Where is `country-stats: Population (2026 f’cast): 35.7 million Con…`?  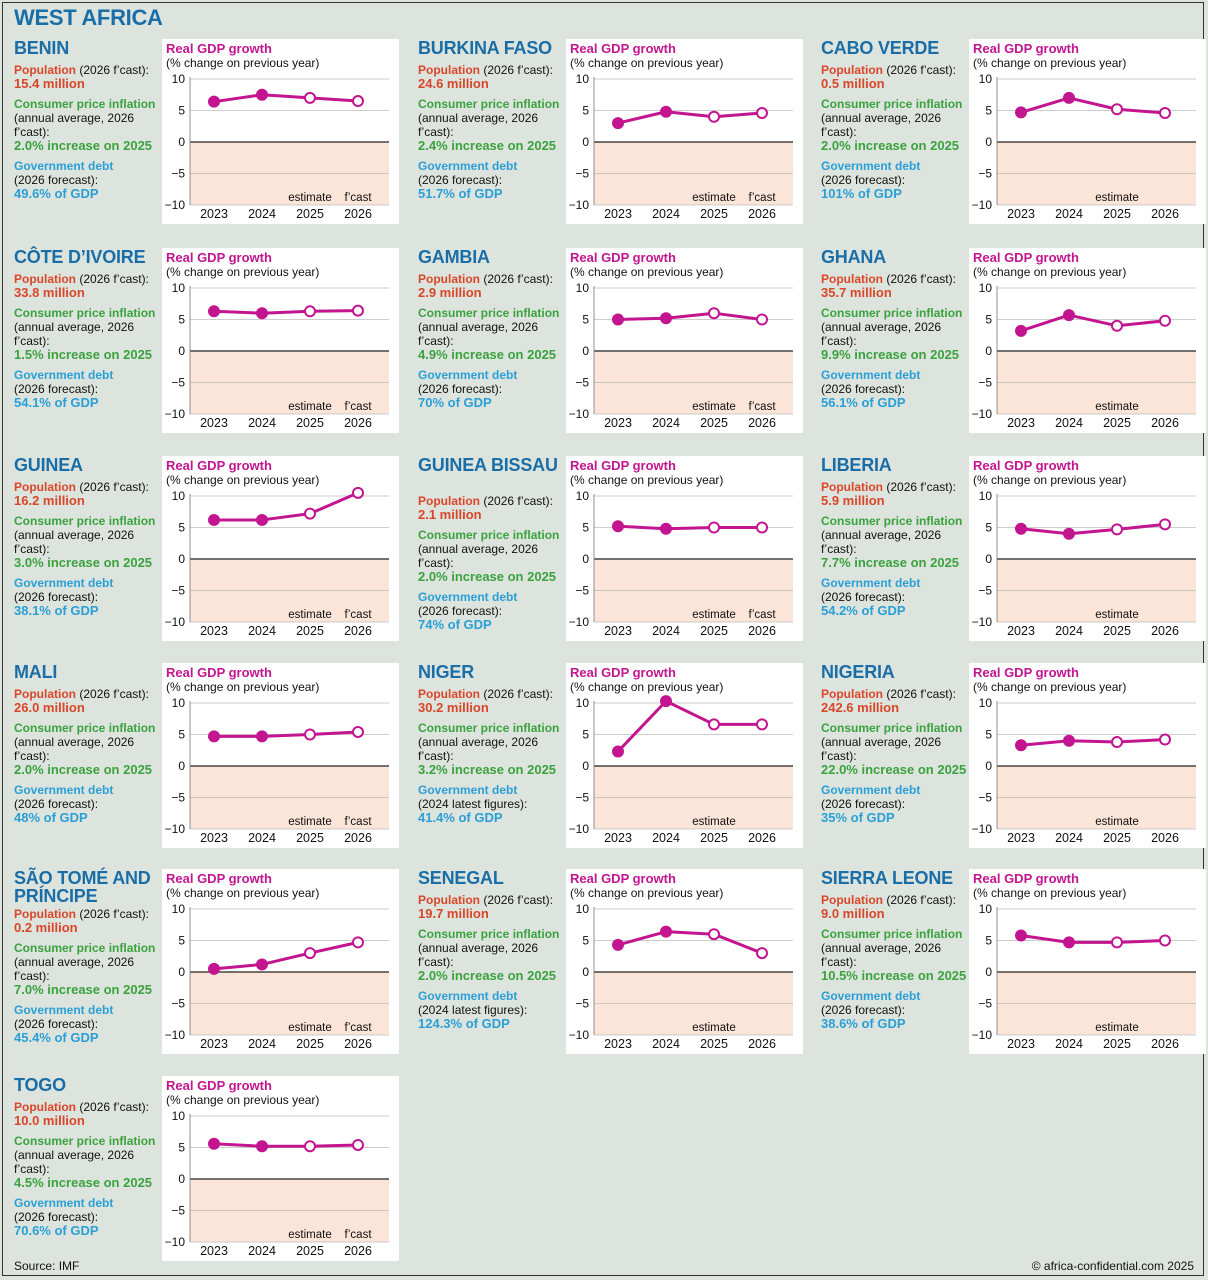 country-stats: Population (2026 f’cast): 35.7 million Con… is located at coordinates (895, 341).